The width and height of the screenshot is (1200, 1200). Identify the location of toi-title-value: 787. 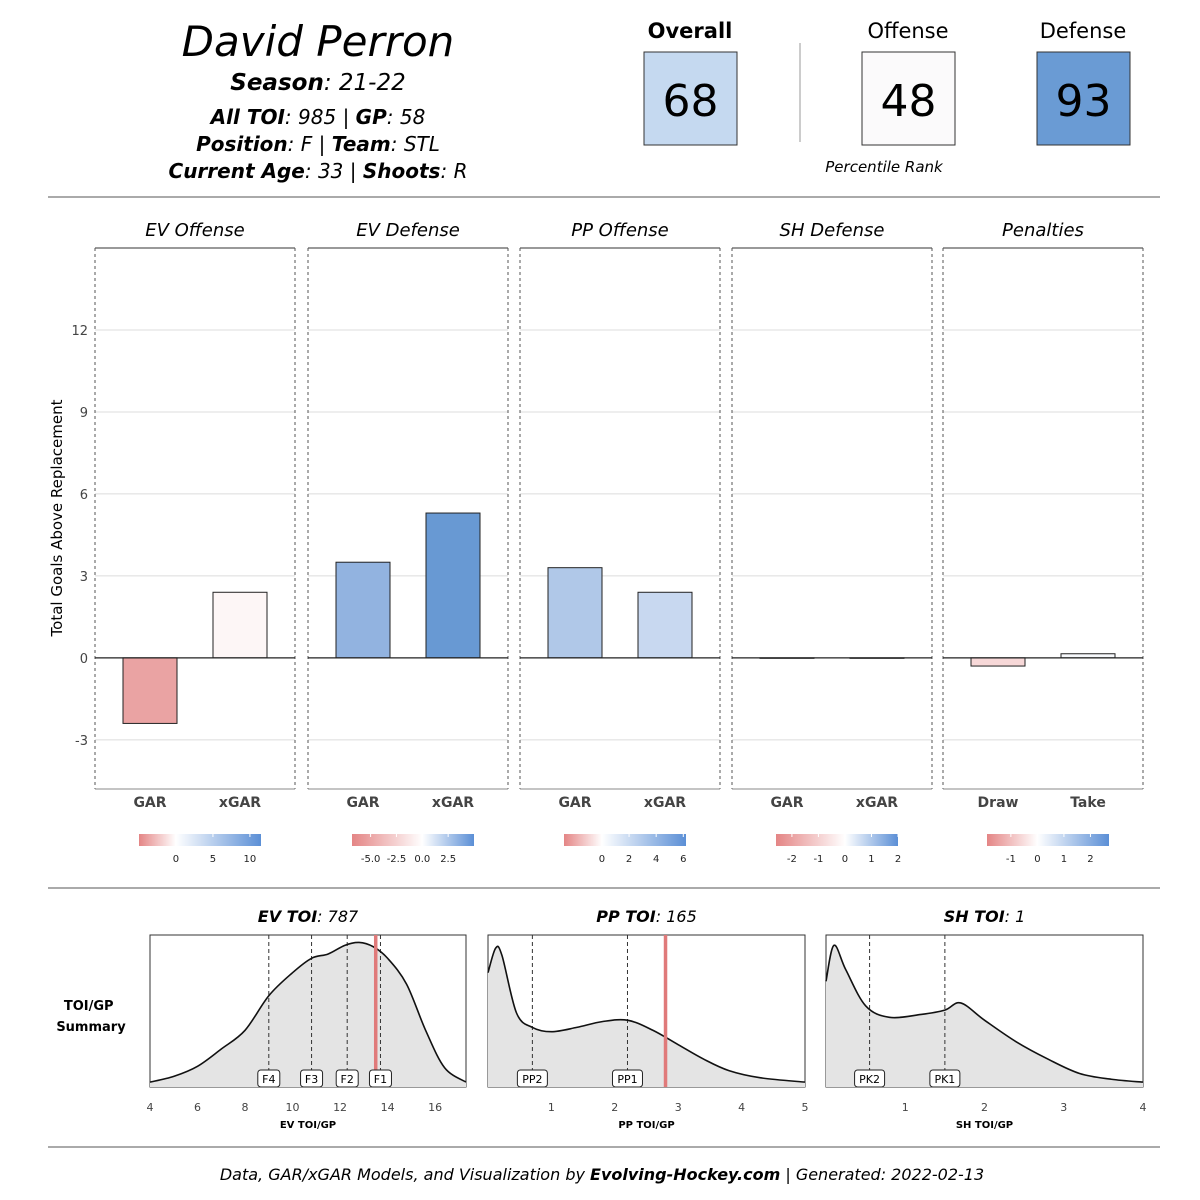
(343, 916).